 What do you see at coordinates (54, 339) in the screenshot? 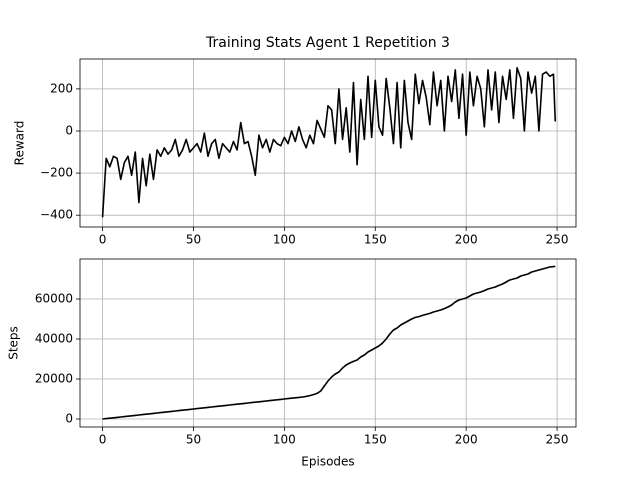
I see `y-tick-label: 40000` at bounding box center [54, 339].